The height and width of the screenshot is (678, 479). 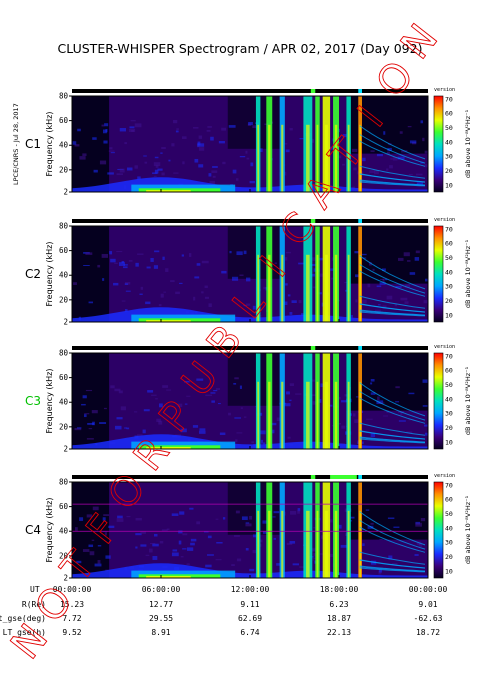 I want to click on orbit-value: 6.23, so click(x=338, y=604).